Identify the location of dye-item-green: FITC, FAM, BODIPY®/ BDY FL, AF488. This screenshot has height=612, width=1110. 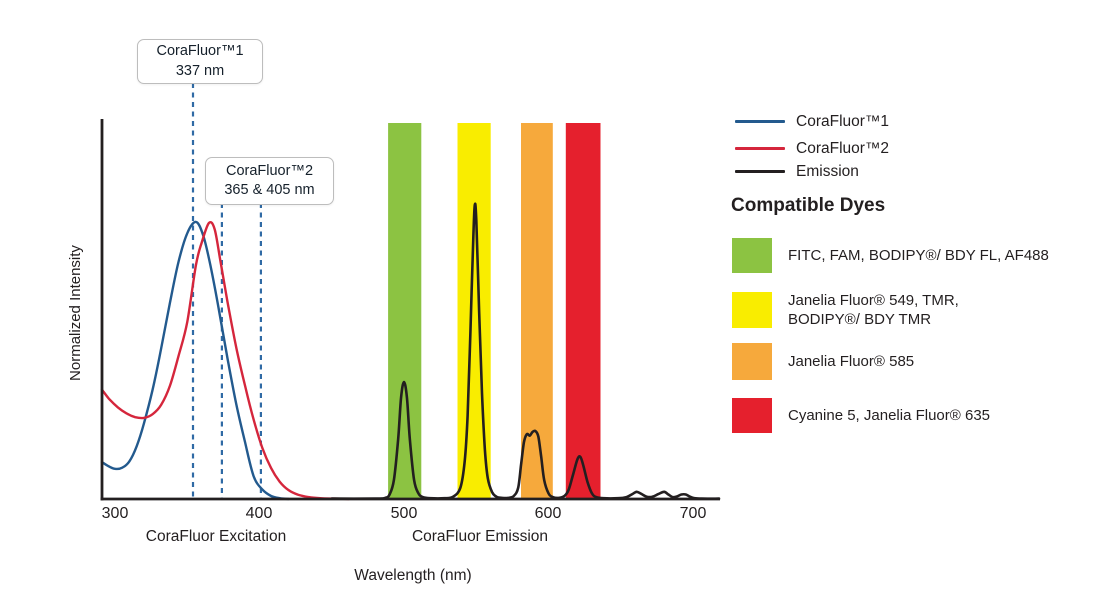
(890, 255).